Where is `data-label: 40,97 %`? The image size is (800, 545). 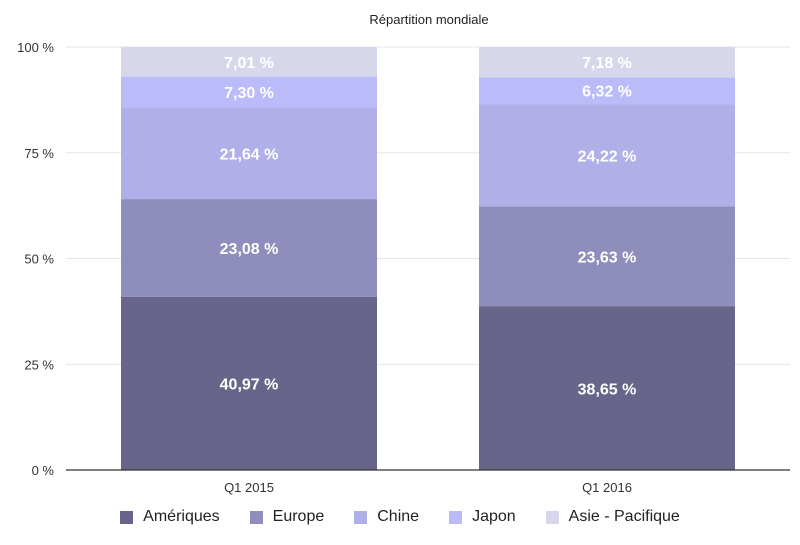
data-label: 40,97 % is located at coordinates (249, 384).